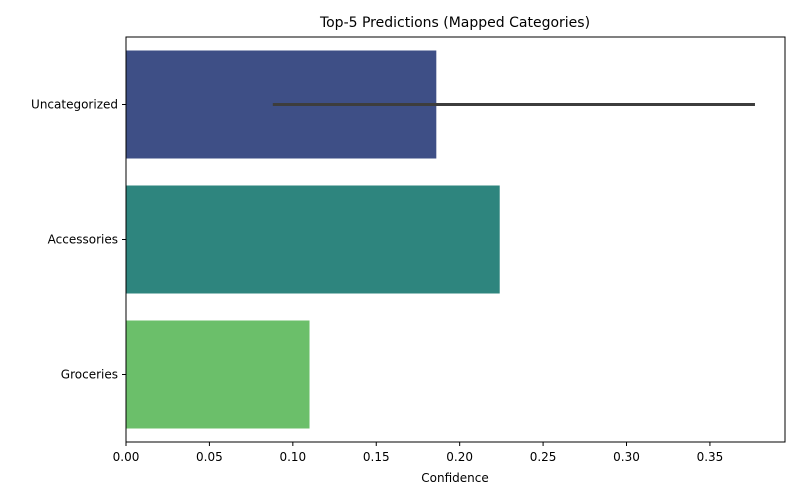 This screenshot has height=500, width=800. I want to click on x-tick-label: 0.25, so click(543, 457).